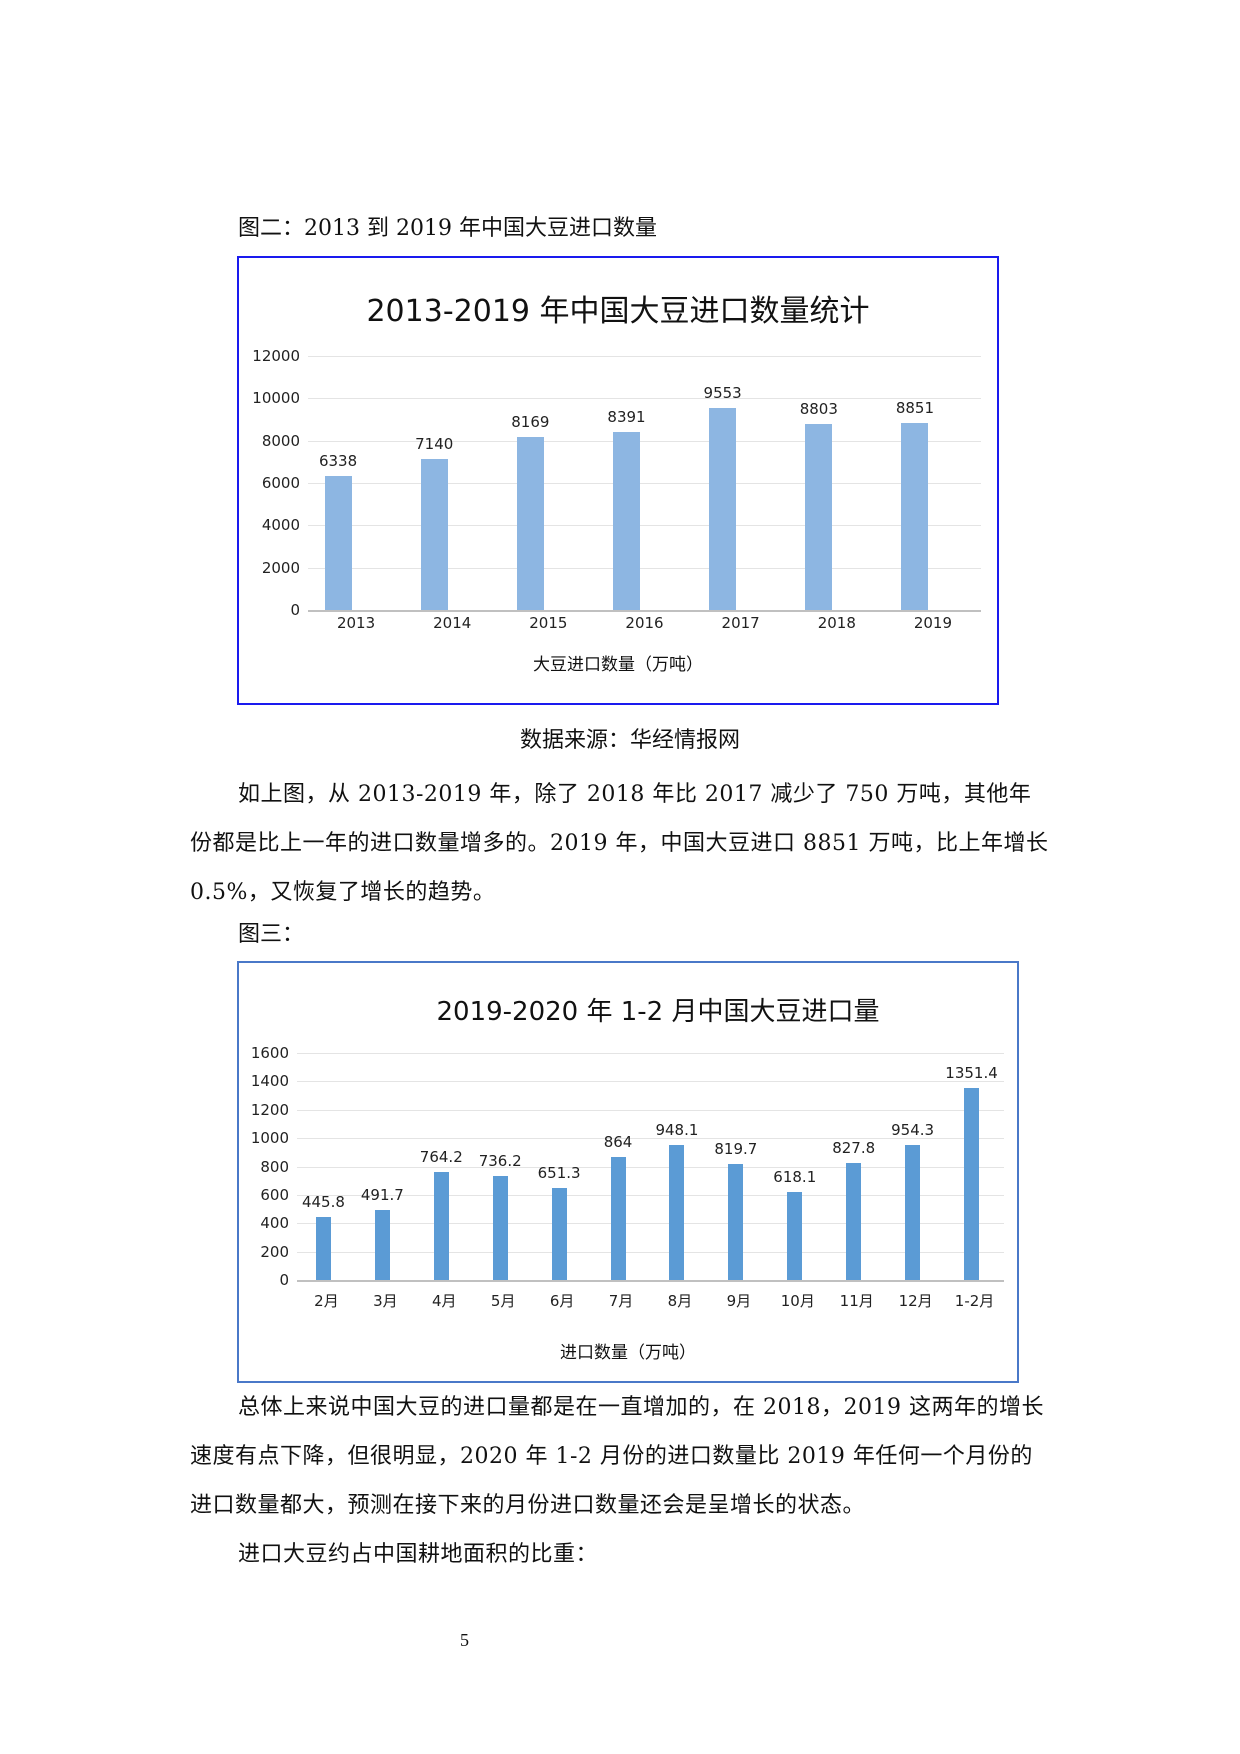 The height and width of the screenshot is (1754, 1240). What do you see at coordinates (677, 1130) in the screenshot?
I see `data-label: 948.1` at bounding box center [677, 1130].